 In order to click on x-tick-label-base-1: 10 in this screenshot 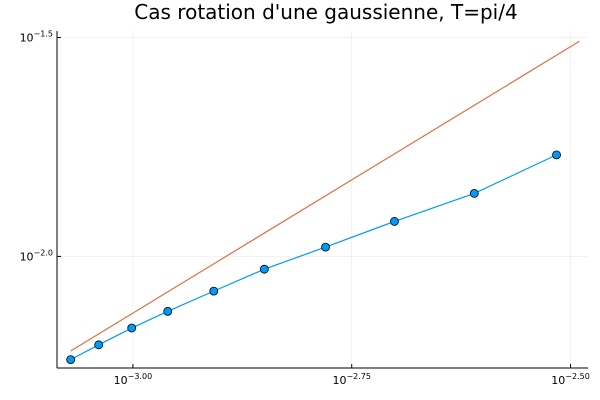, I will do `click(339, 380)`.